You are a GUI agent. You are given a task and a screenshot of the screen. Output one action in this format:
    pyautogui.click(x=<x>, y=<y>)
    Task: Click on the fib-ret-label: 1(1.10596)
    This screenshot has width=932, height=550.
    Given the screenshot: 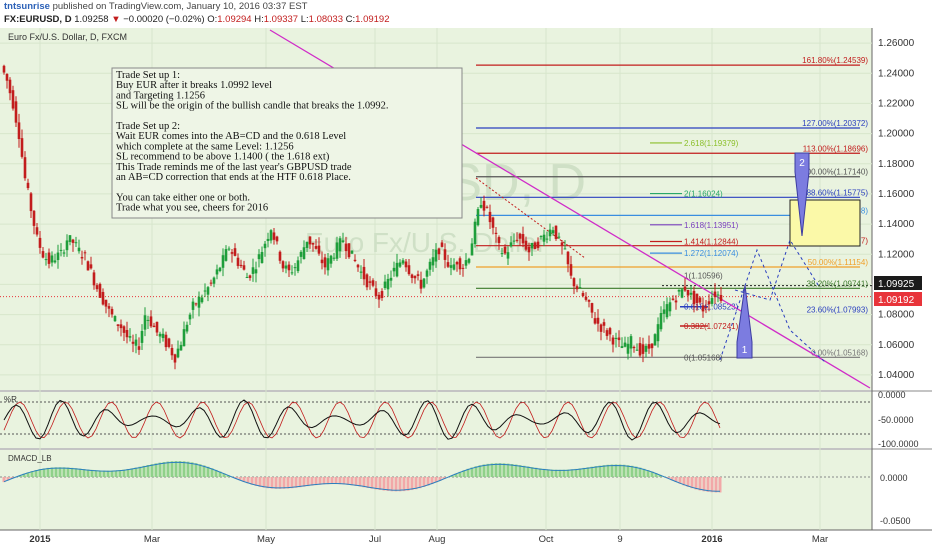 What is the action you would take?
    pyautogui.click(x=703, y=275)
    